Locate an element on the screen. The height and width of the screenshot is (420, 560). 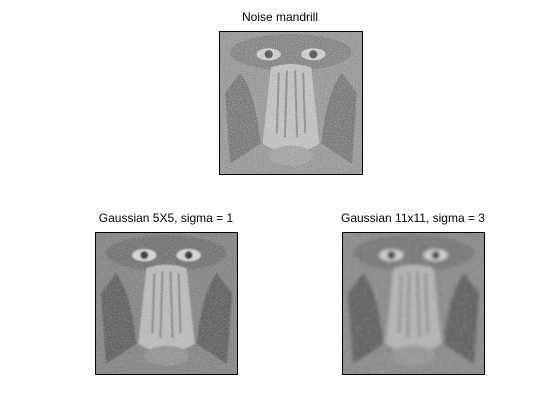
gaussian-11x11-title: Gaussian 11x11, sigma = 3 is located at coordinates (413, 218).